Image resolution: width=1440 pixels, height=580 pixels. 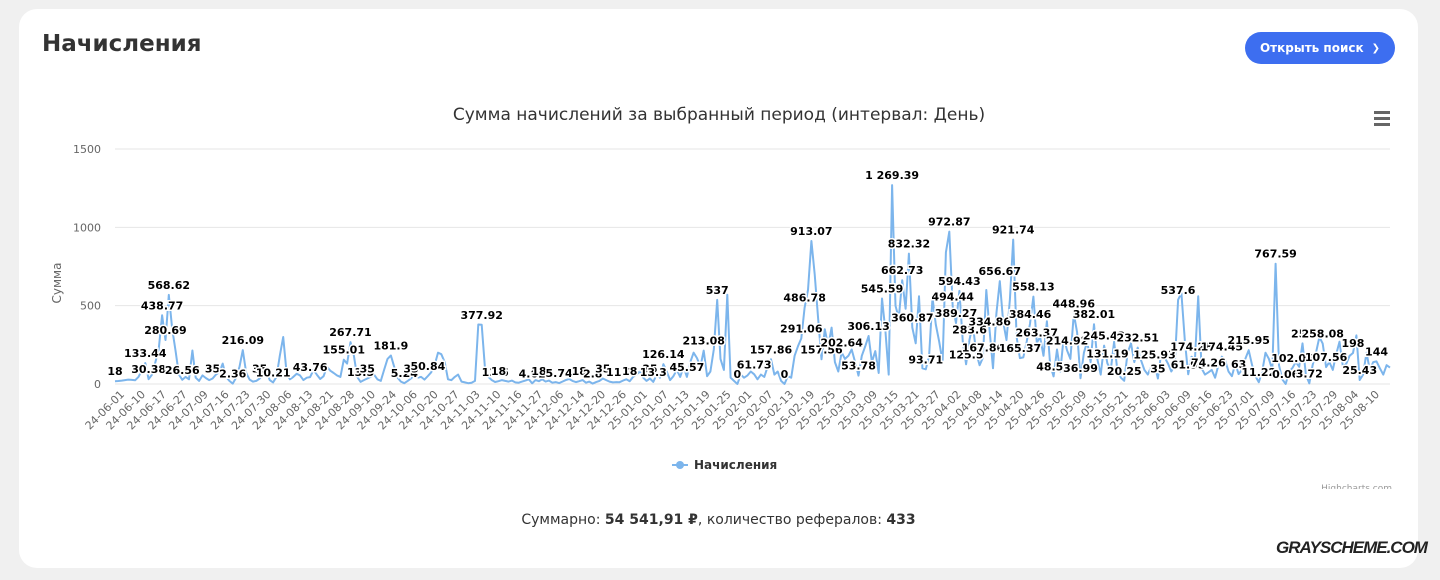 What do you see at coordinates (182, 370) in the screenshot?
I see `data-label: 26.56` at bounding box center [182, 370].